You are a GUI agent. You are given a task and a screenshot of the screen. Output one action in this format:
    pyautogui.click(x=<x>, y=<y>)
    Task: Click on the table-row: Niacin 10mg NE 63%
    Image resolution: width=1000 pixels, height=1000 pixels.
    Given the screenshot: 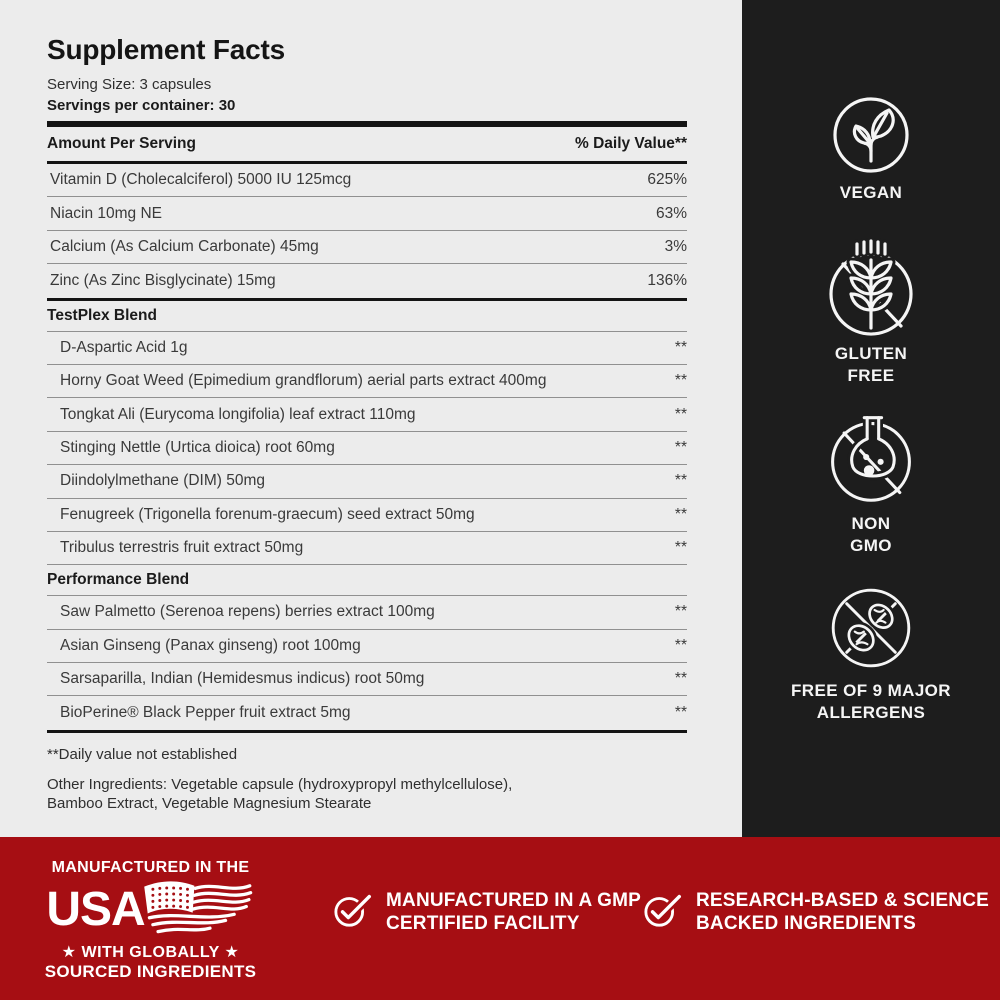 What is the action you would take?
    pyautogui.click(x=367, y=214)
    